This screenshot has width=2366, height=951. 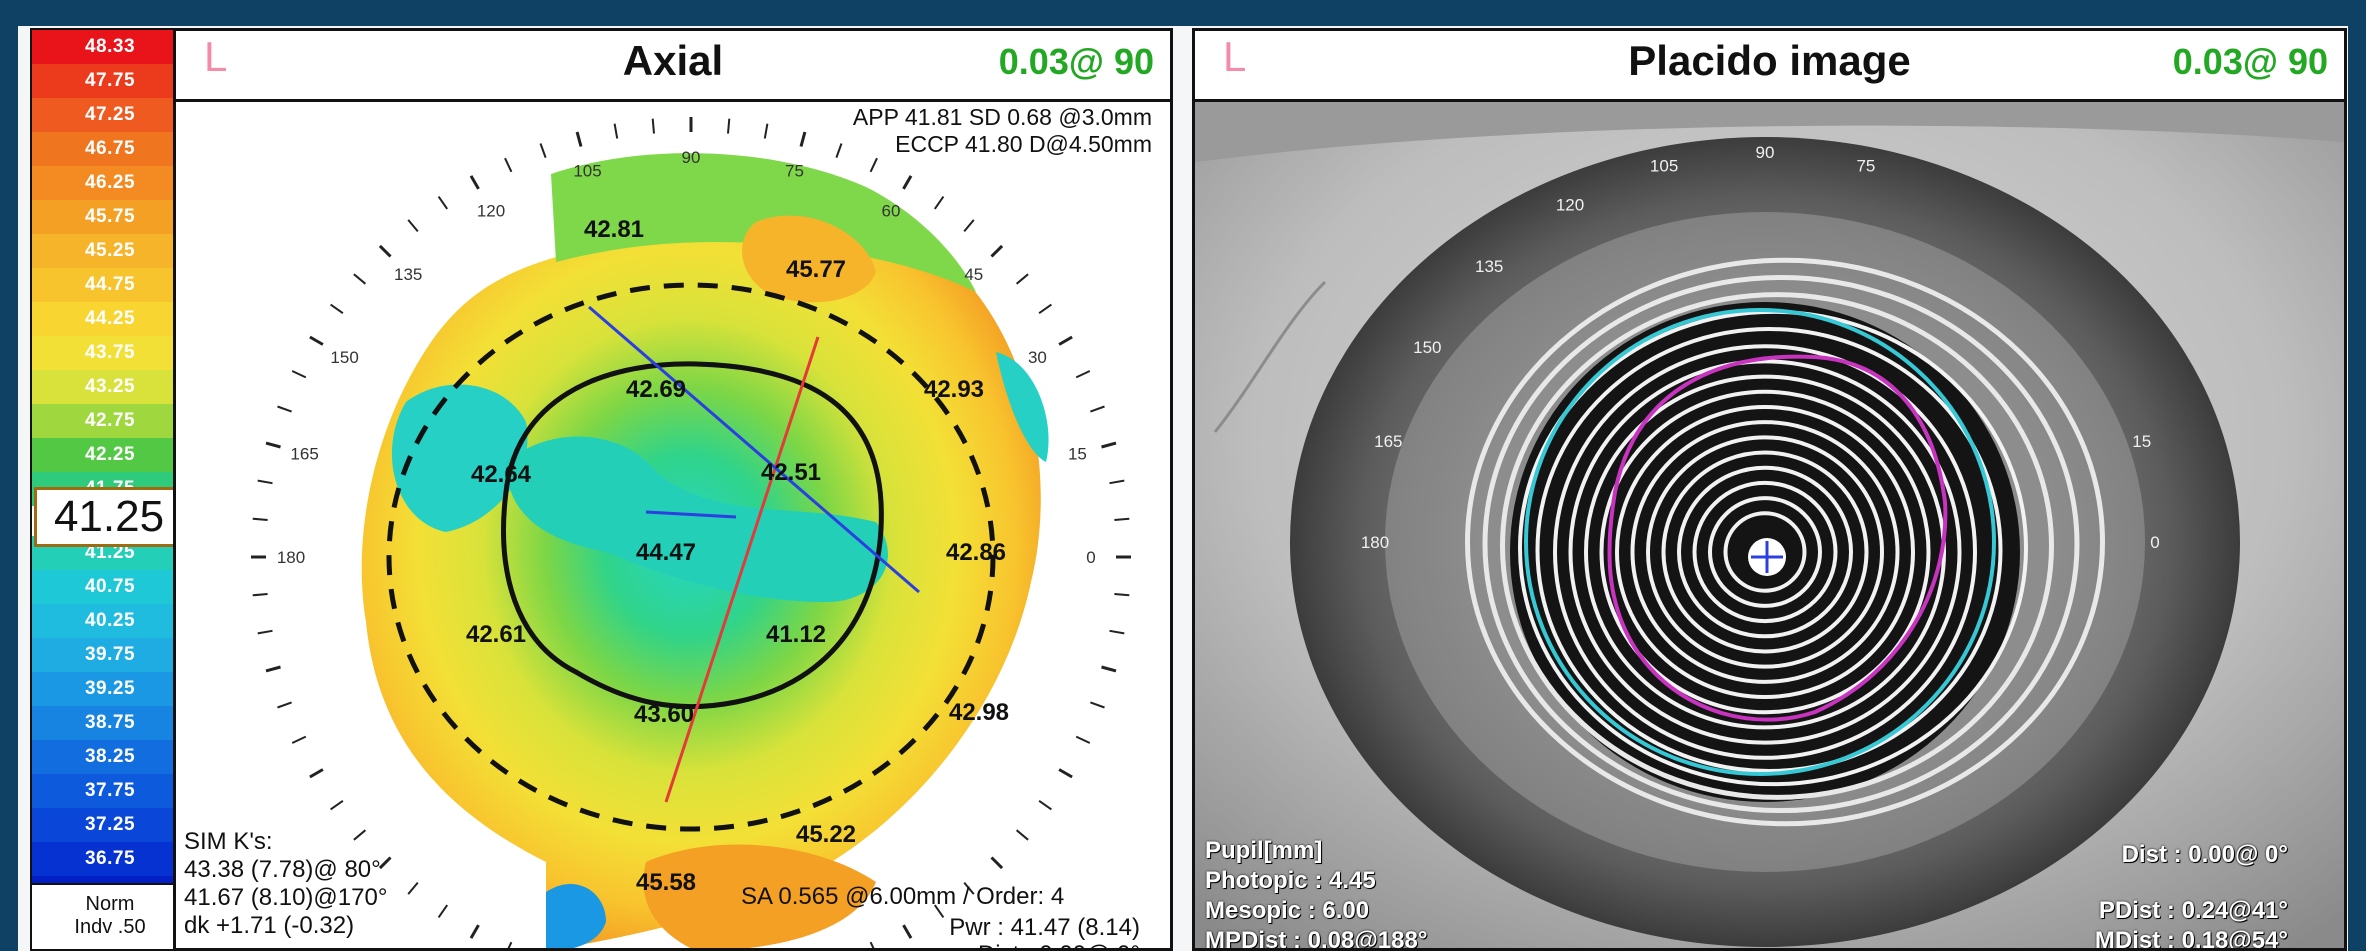 I want to click on placido-title-bar: L Placido image 0.03@ 90, so click(x=1769, y=66).